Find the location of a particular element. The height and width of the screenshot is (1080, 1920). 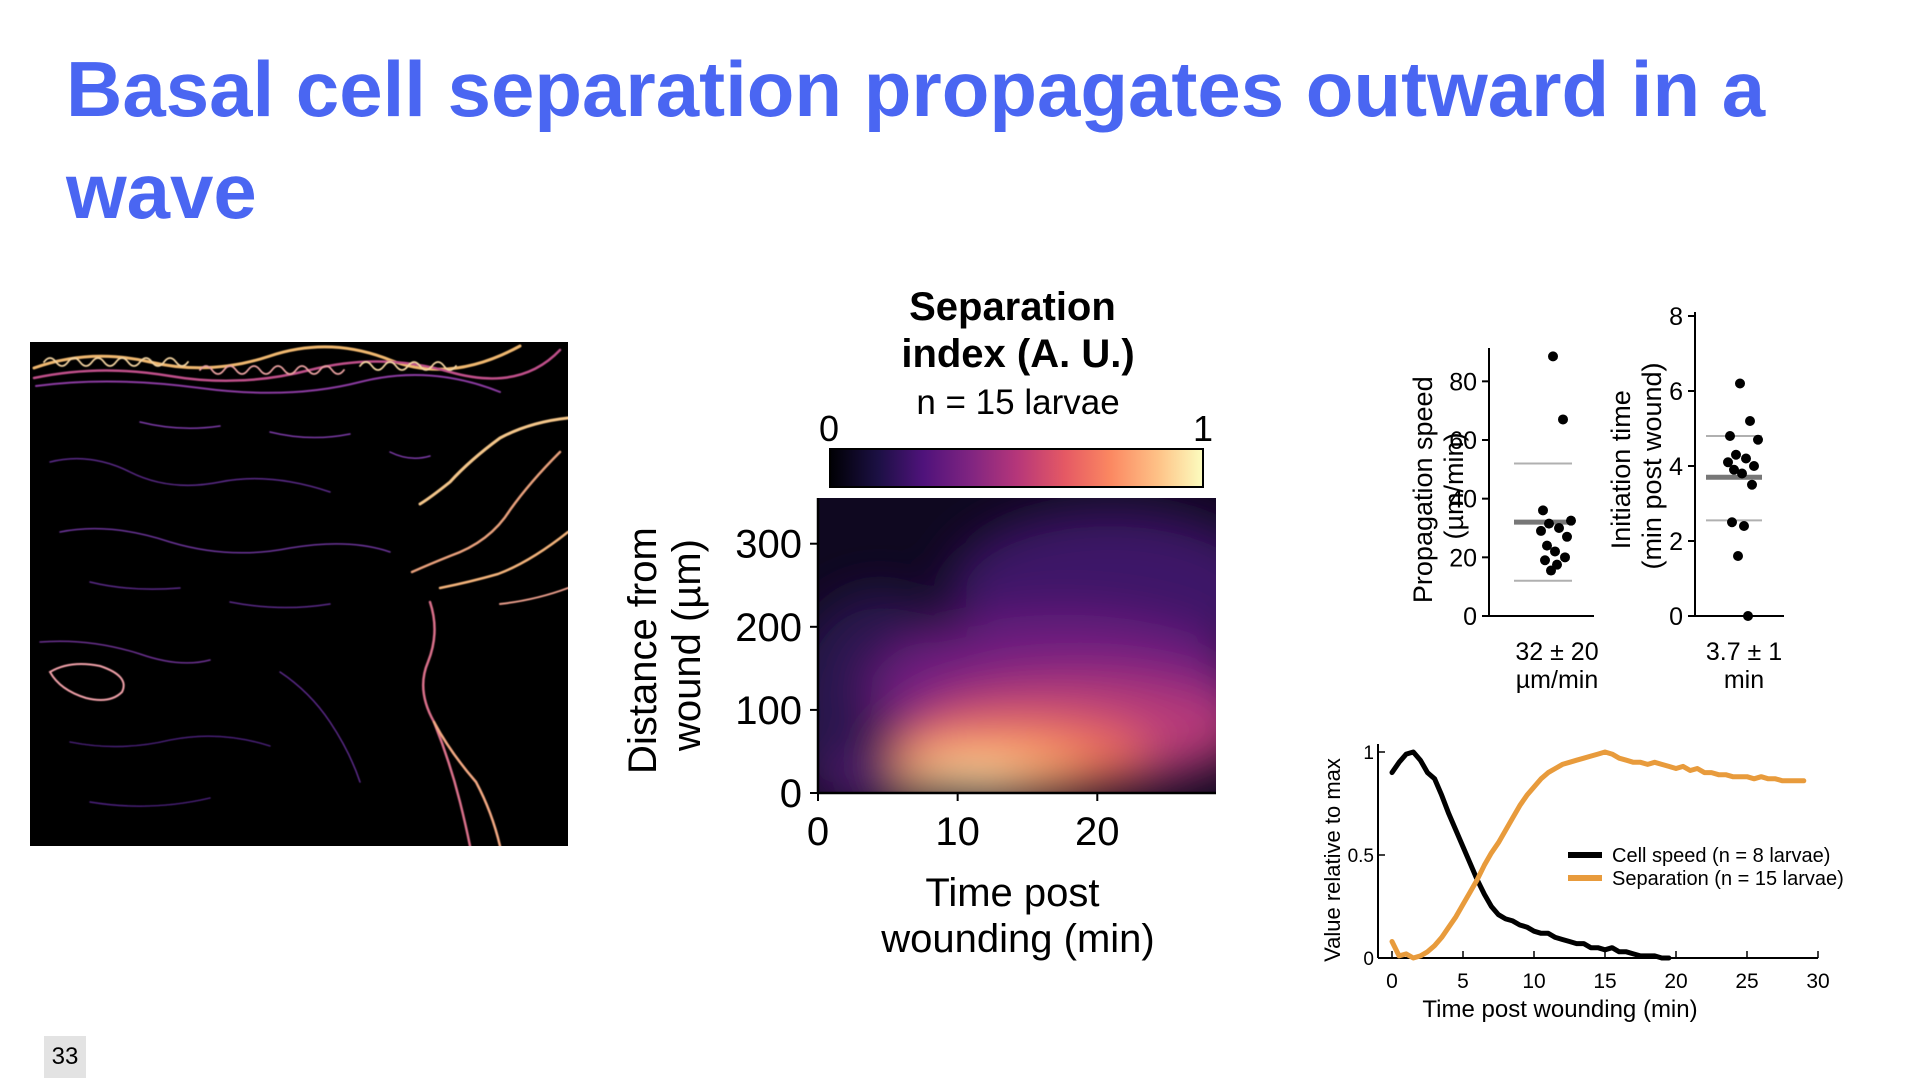

heatmap-y-tick-label: 300 is located at coordinates (768, 545).